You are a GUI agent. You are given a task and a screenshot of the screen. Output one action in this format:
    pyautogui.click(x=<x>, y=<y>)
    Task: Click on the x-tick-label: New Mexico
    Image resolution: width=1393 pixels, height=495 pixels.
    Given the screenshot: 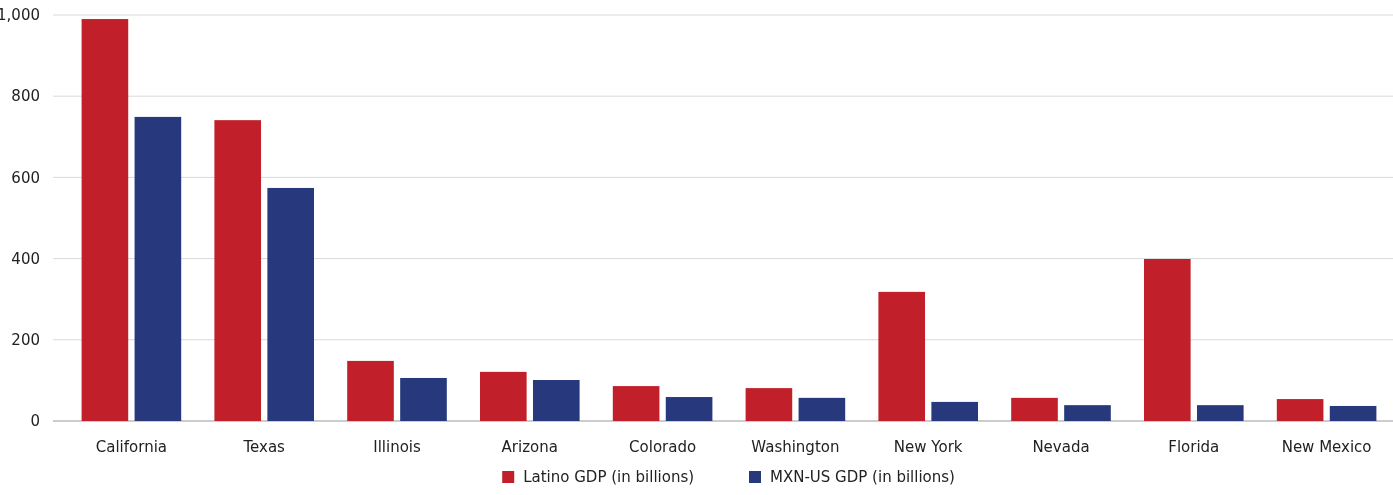 What is the action you would take?
    pyautogui.click(x=1326, y=447)
    